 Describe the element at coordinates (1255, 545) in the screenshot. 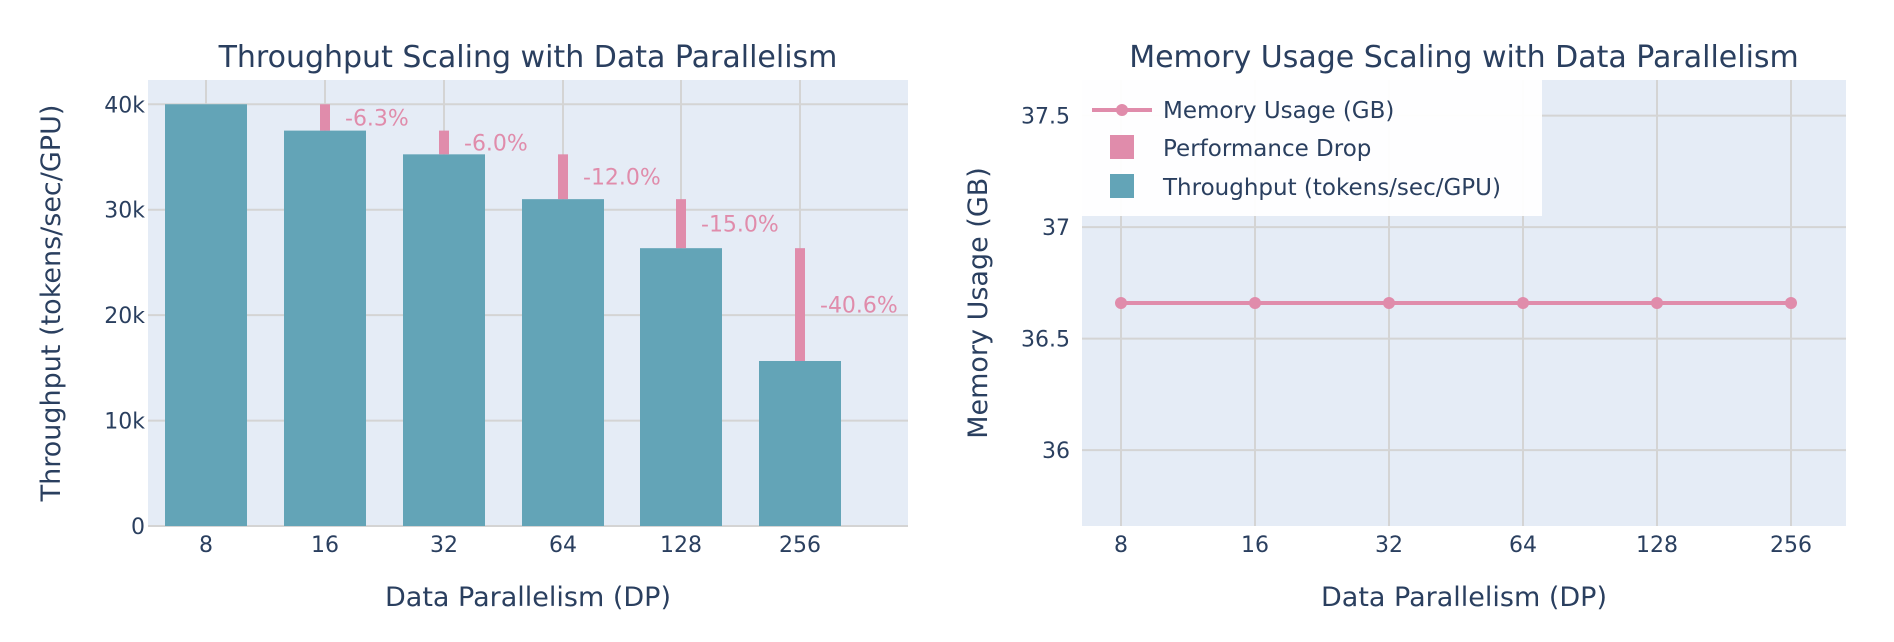

I see `memory-x-tick-16: 16` at that location.